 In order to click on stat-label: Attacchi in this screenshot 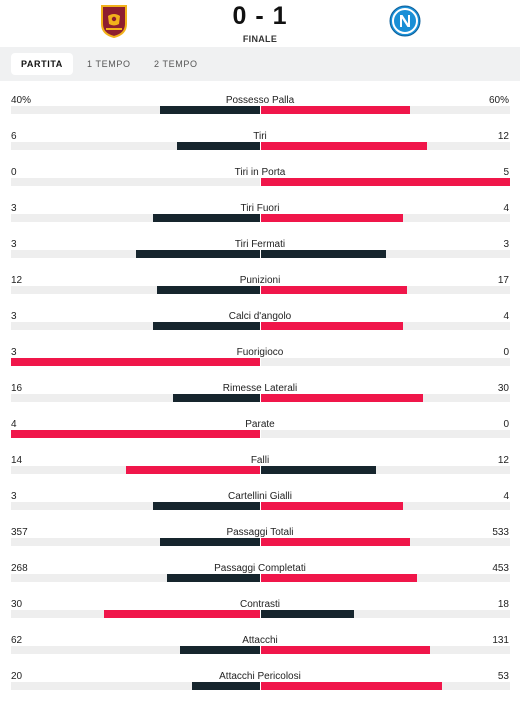, I will do `click(260, 640)`.